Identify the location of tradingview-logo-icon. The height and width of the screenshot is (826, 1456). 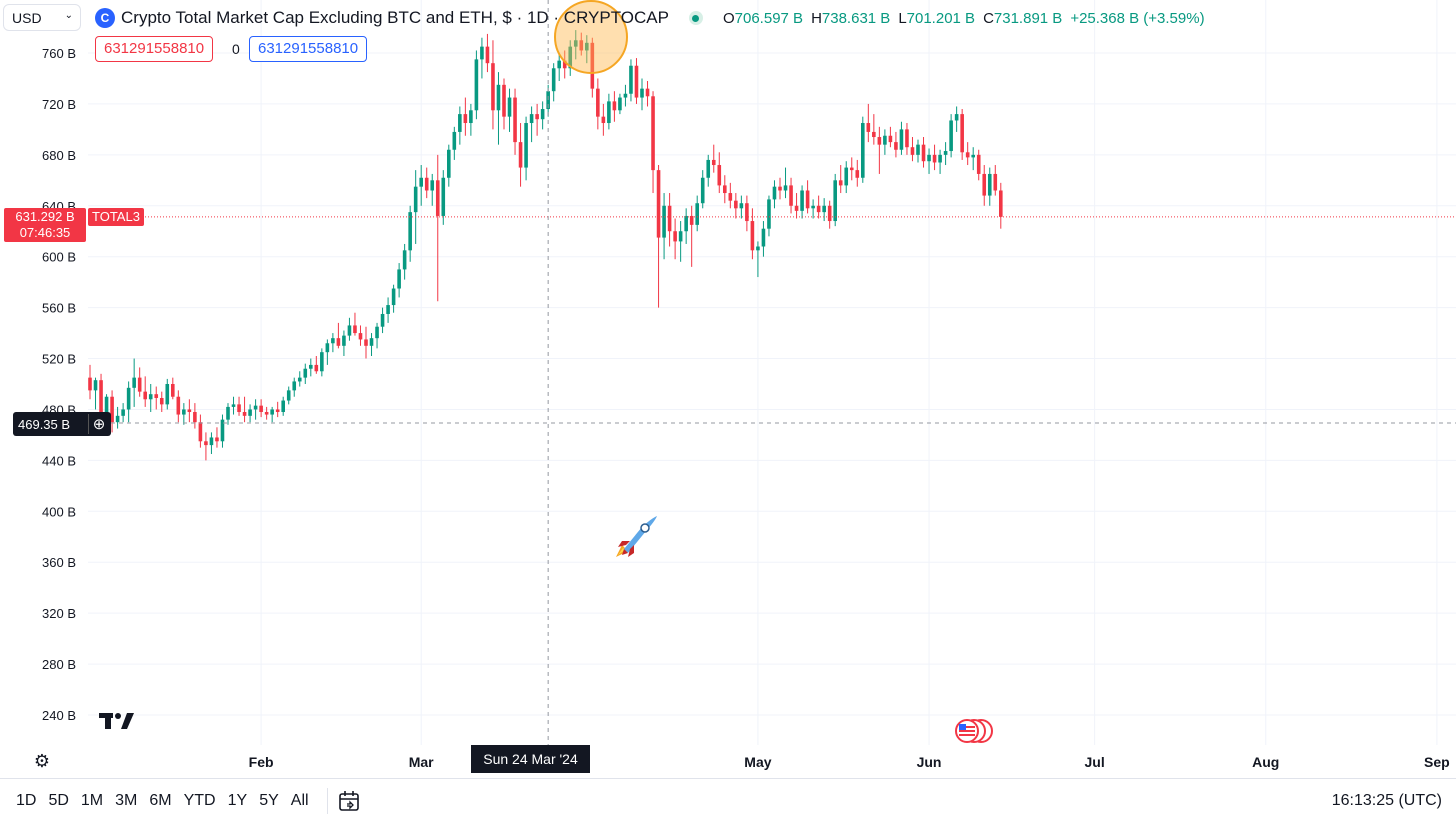
(117, 721).